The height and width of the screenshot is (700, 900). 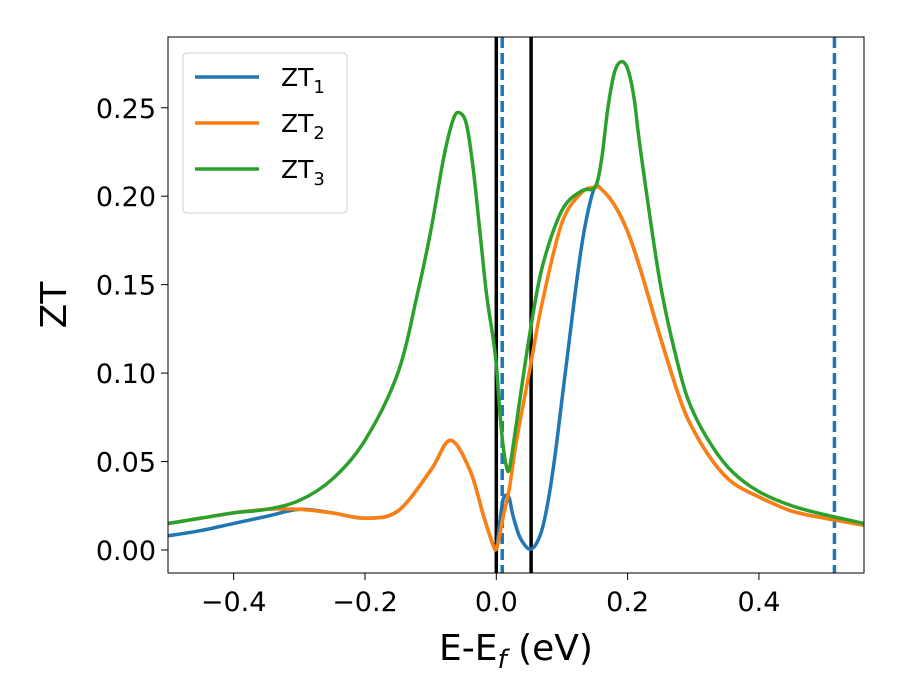 What do you see at coordinates (126, 374) in the screenshot?
I see `y-tick-label: 0.10` at bounding box center [126, 374].